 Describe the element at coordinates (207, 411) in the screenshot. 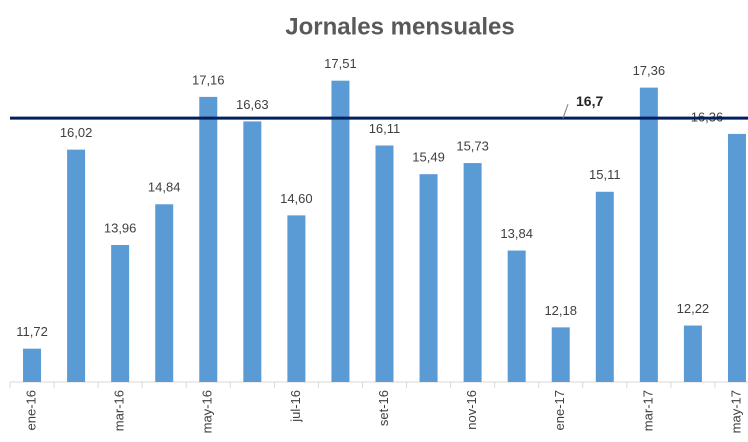

I see `x-tick-label: may-16` at that location.